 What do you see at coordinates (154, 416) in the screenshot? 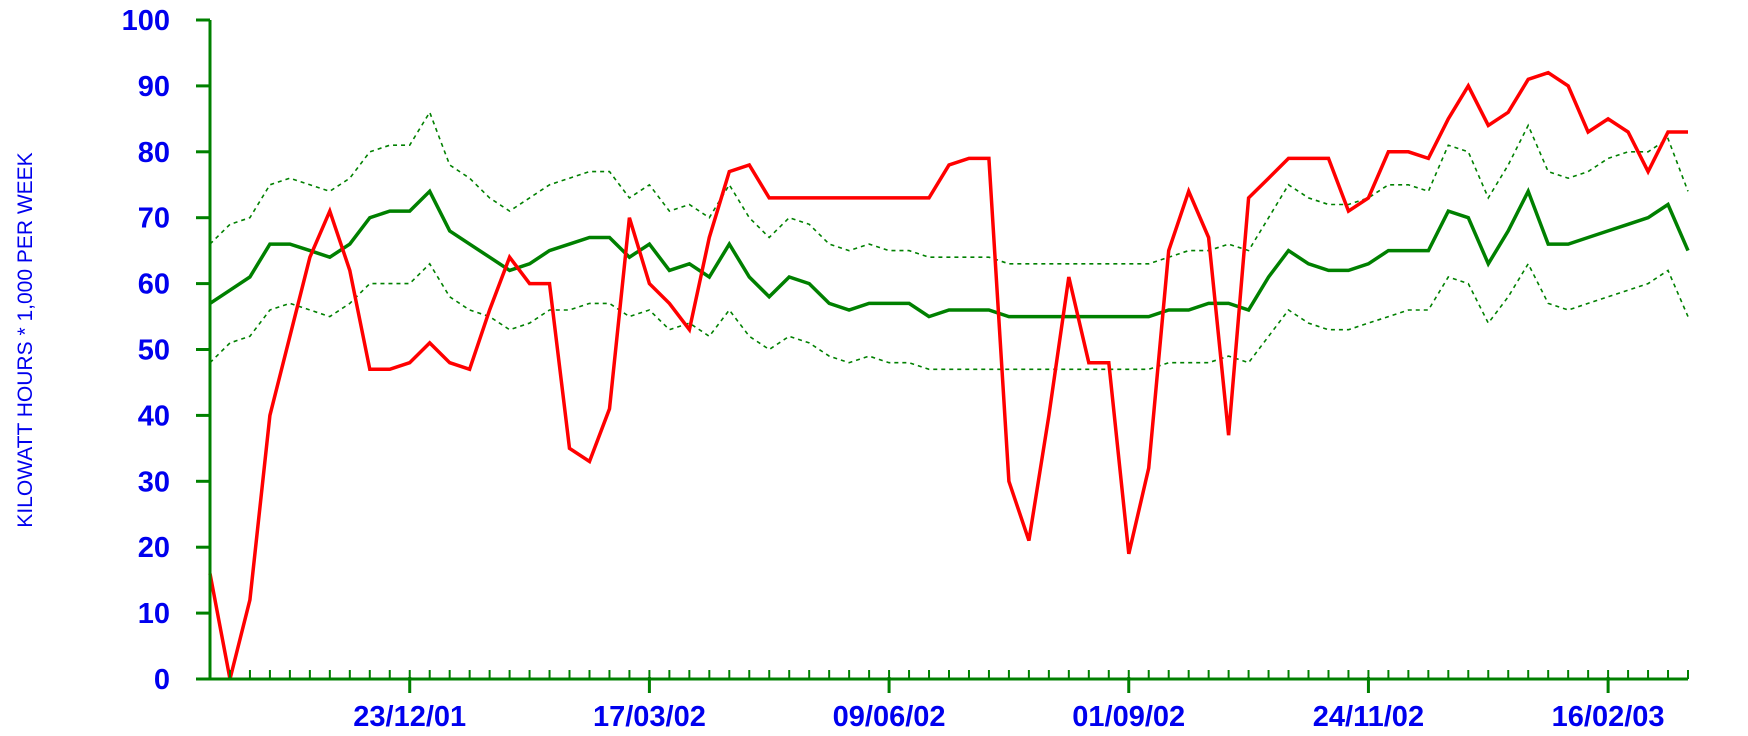
I see `y-tick-label: 40` at bounding box center [154, 416].